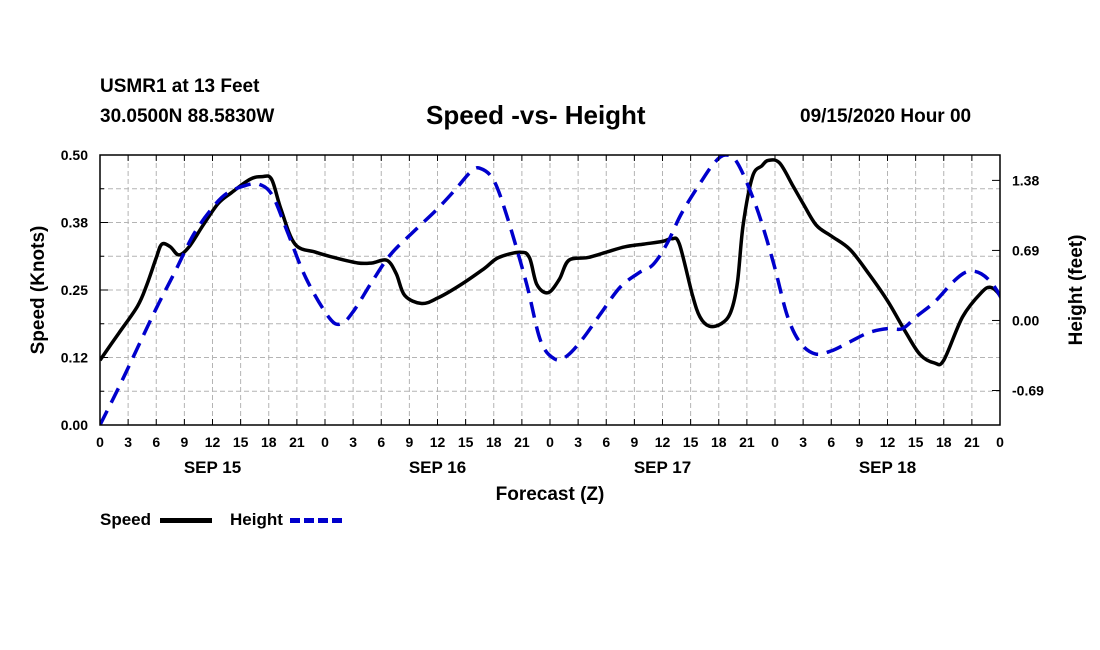 Image resolution: width=1100 pixels, height=650 pixels. Describe the element at coordinates (38, 290) in the screenshot. I see `y-axis-title: Speed (Knots)` at that location.